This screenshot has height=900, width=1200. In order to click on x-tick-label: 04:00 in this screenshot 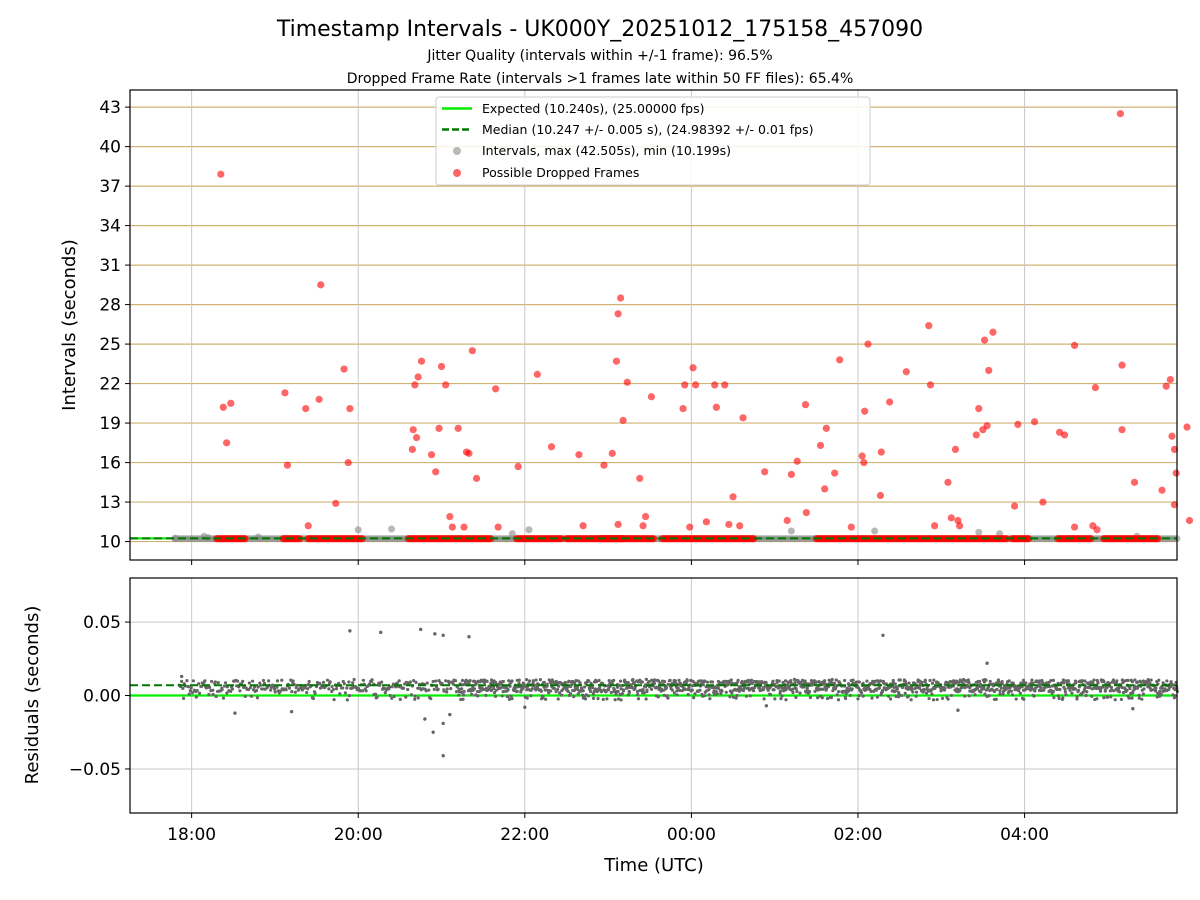, I will do `click(1024, 835)`.